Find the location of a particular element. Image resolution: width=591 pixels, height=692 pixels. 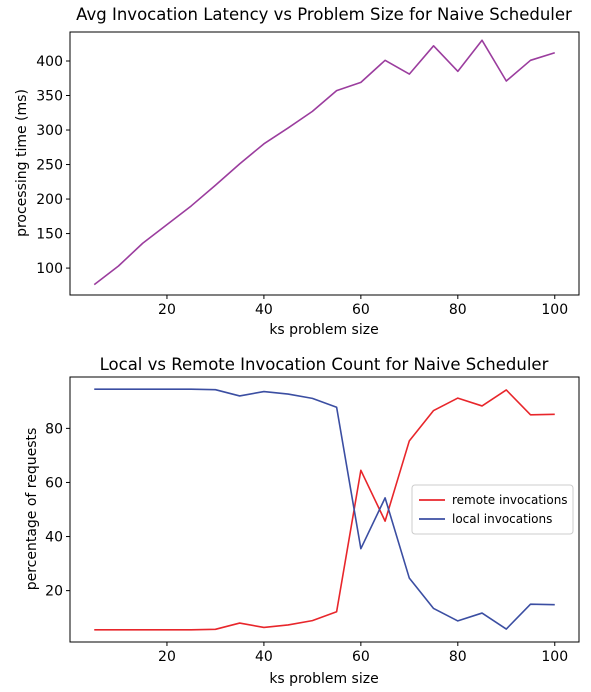

latency-x-tick-label: 60 is located at coordinates (361, 310).